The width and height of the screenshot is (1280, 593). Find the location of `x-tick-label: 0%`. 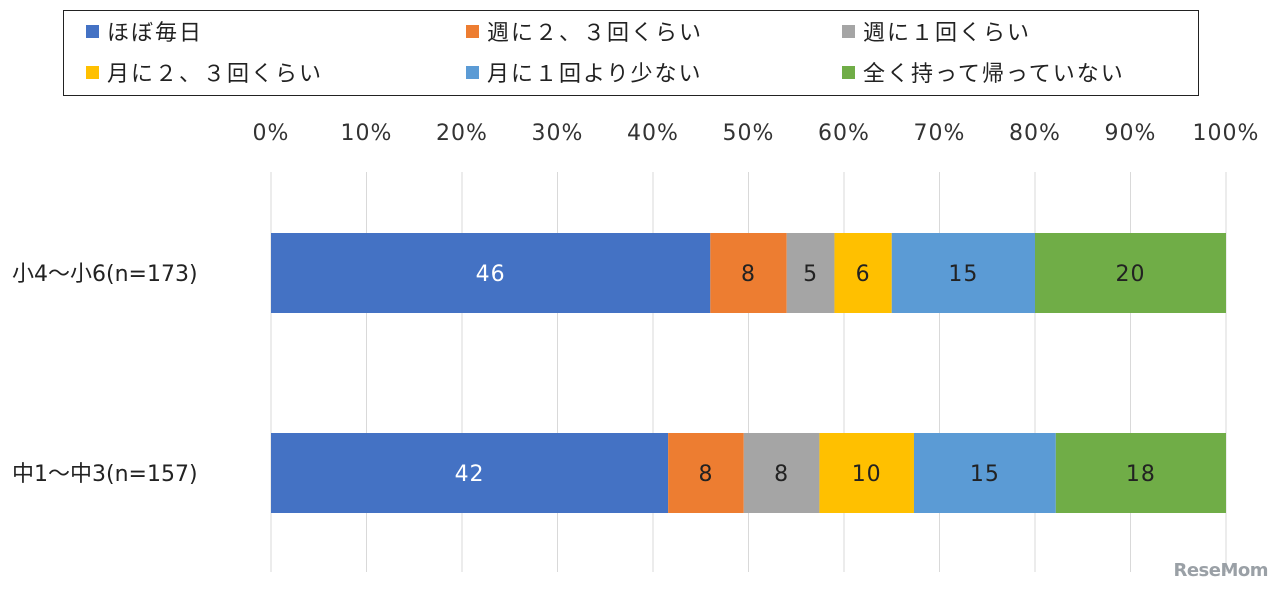

x-tick-label: 0% is located at coordinates (271, 133).